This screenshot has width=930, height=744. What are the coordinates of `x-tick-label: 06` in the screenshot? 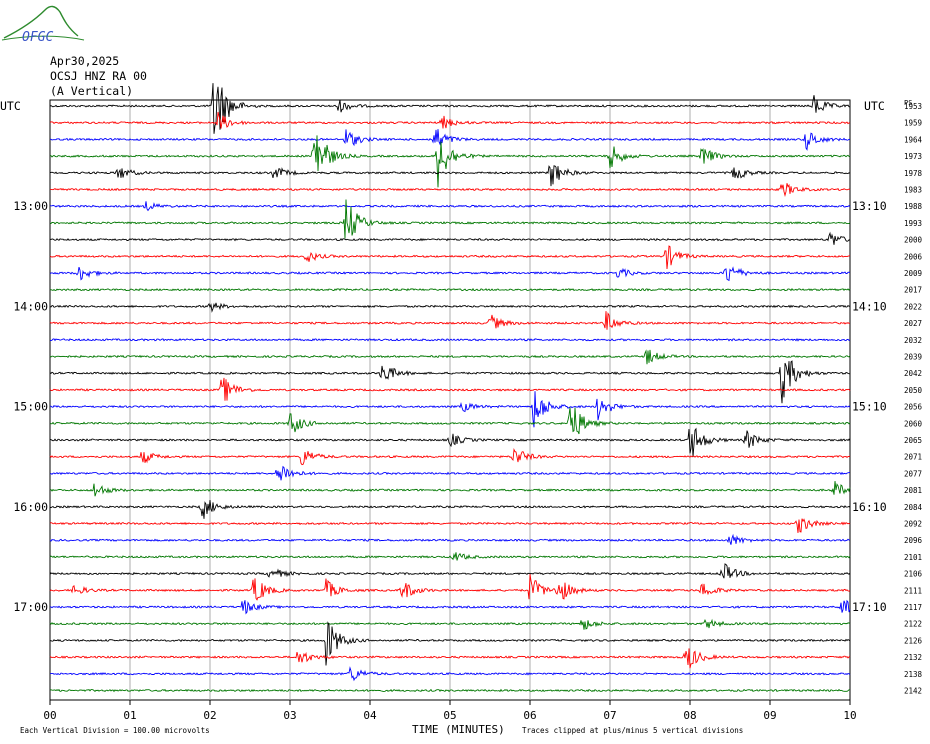 It's located at (529, 715).